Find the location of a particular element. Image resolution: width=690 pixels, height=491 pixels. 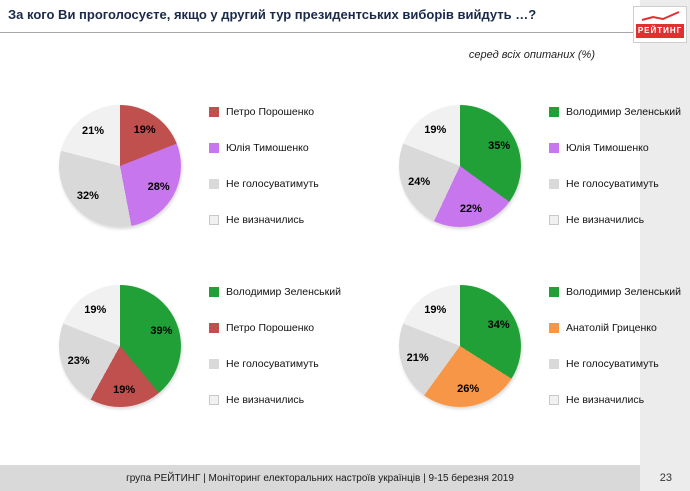

pie-percentage-label: 23% is located at coordinates (78, 360).